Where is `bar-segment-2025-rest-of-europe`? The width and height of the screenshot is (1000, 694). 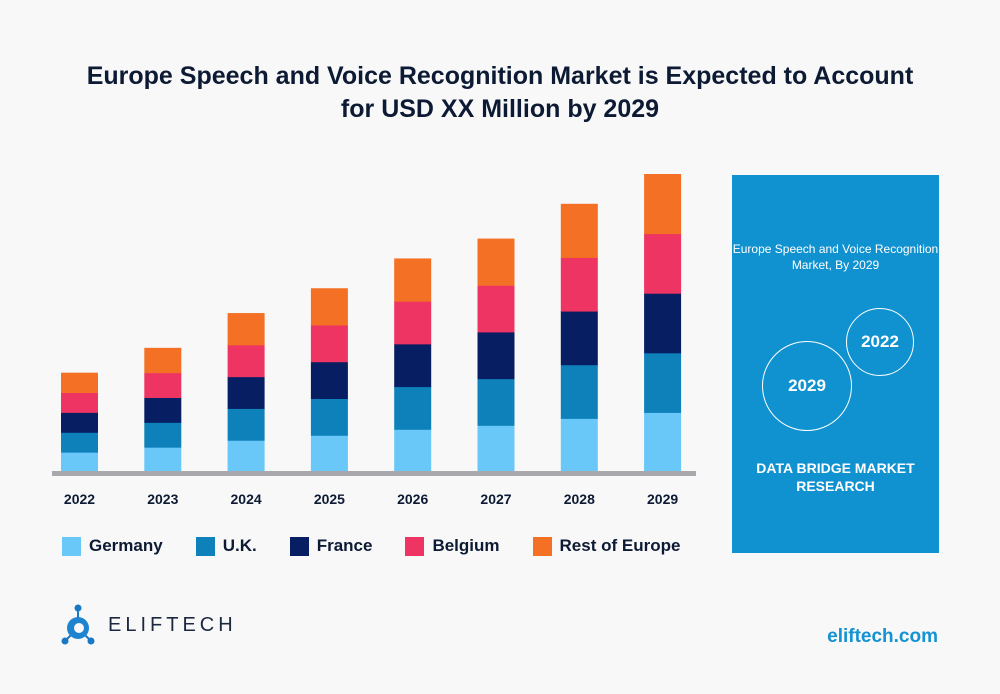 bar-segment-2025-rest-of-europe is located at coordinates (329, 307).